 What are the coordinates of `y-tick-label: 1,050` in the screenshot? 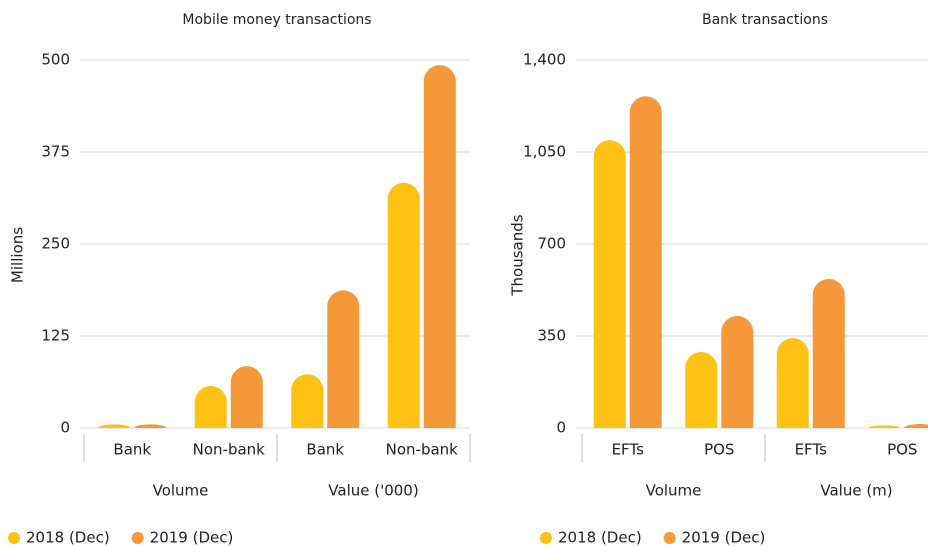 It's located at (544, 152).